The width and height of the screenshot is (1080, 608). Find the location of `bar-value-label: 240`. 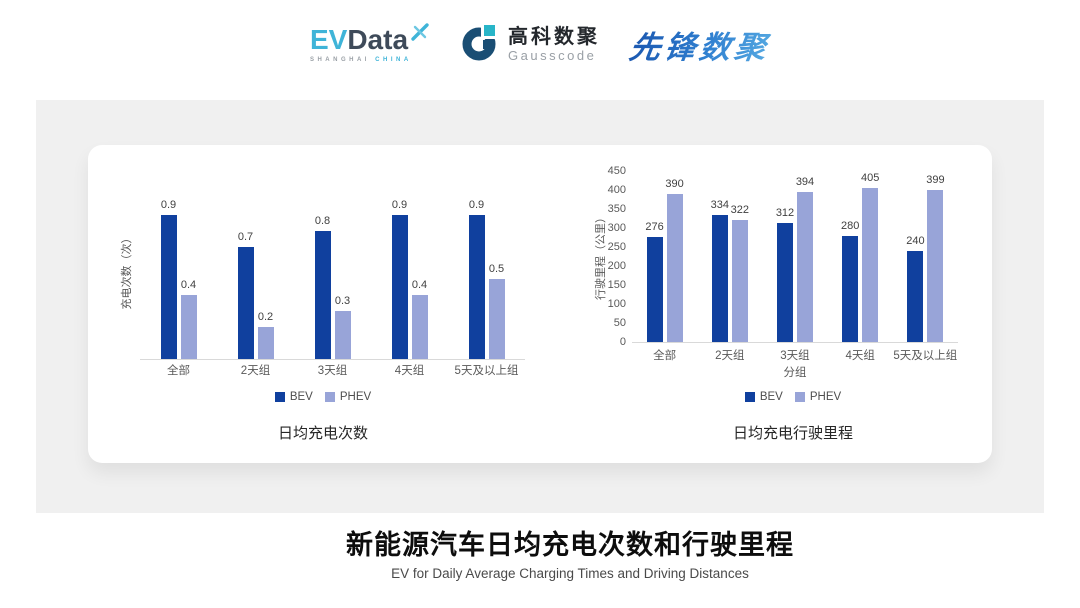

bar-value-label: 240 is located at coordinates (915, 240).